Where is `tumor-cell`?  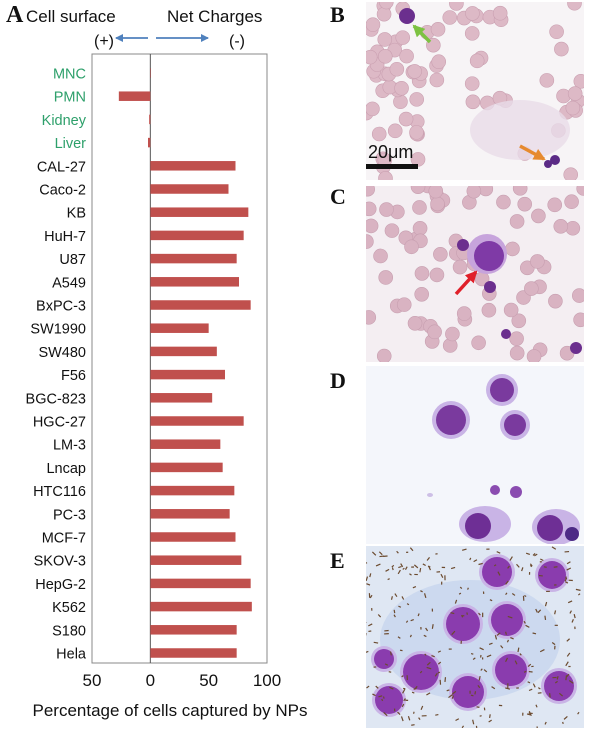
tumor-cell is located at coordinates (489, 256).